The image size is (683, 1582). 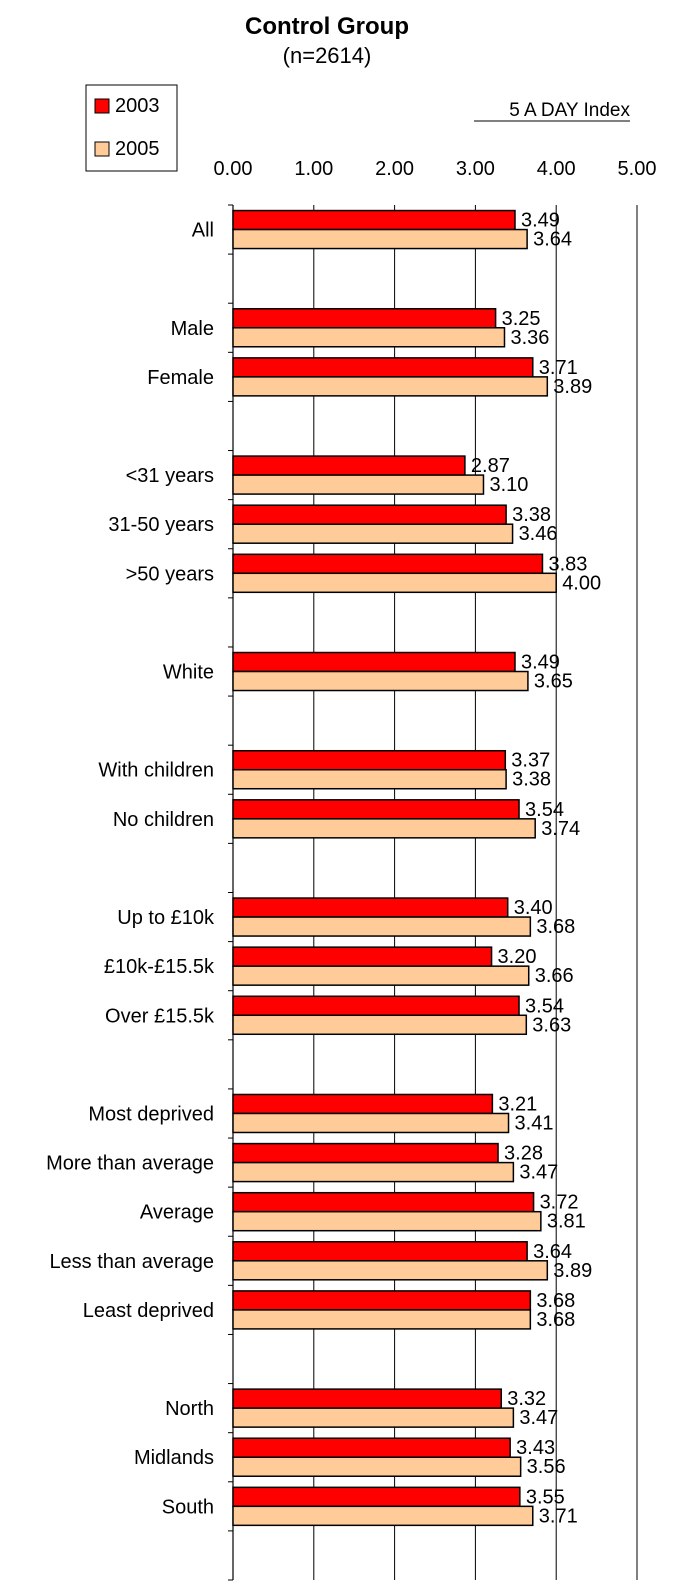 What do you see at coordinates (529, 338) in the screenshot?
I see `value-label: 3.36` at bounding box center [529, 338].